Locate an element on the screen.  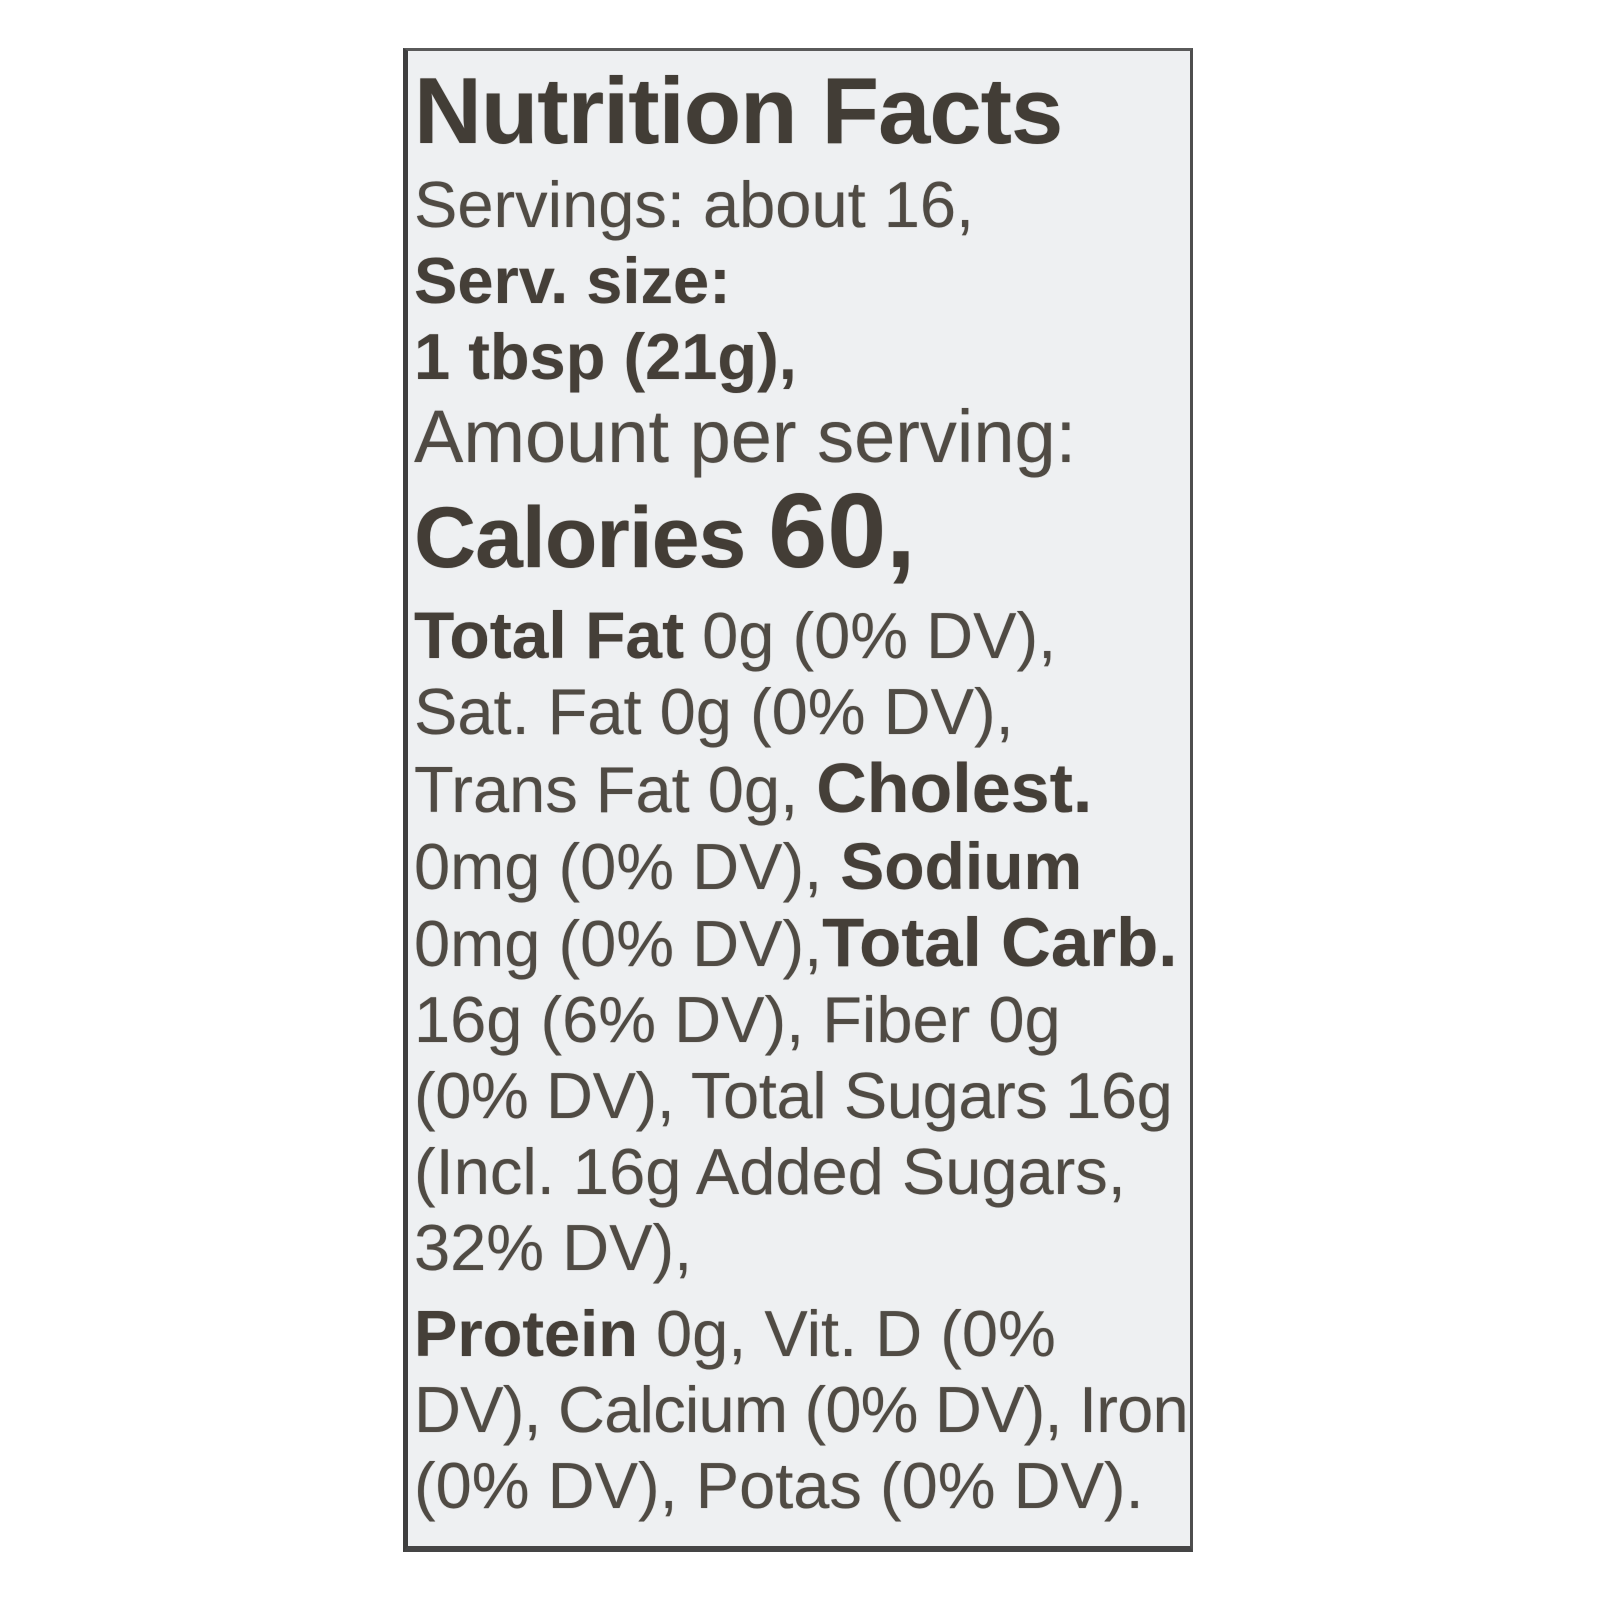
amount-per-serving-line: Amount per serving: is located at coordinates (745, 436).